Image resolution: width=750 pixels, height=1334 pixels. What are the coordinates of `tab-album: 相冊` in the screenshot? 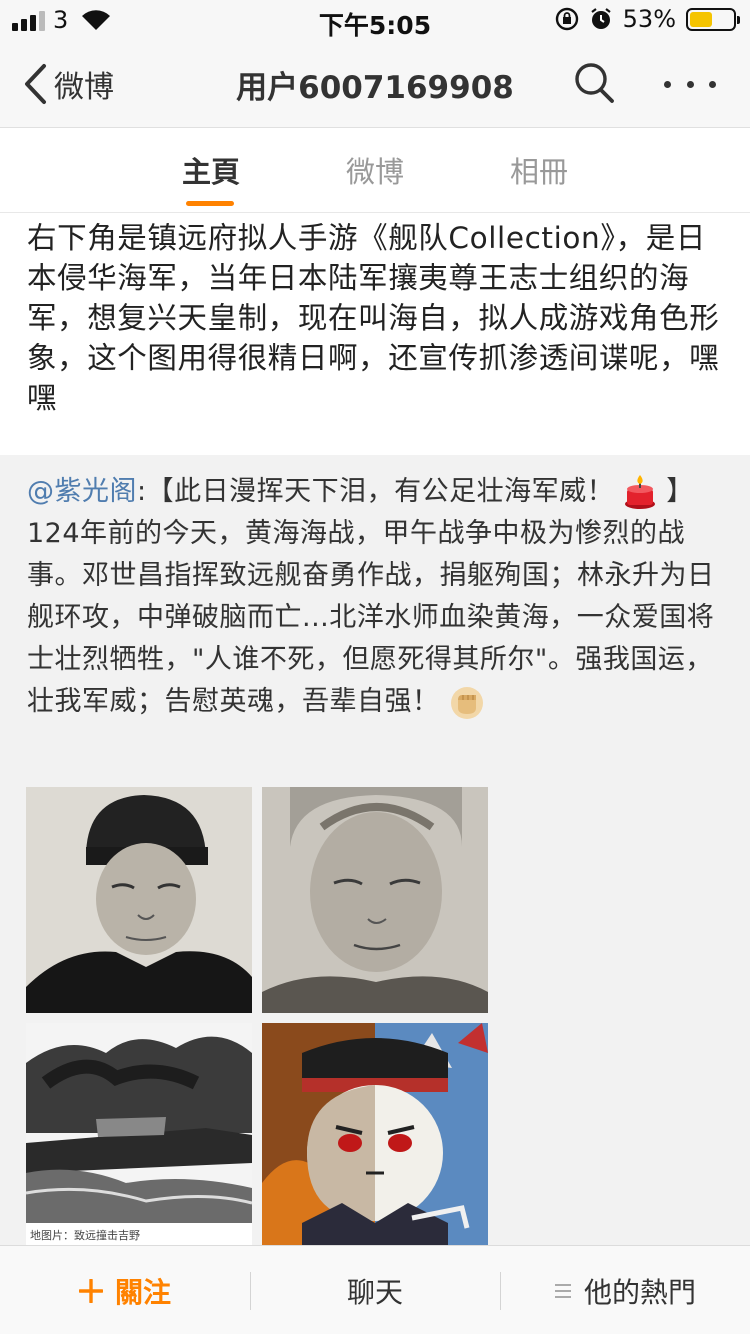 It's located at (538, 172).